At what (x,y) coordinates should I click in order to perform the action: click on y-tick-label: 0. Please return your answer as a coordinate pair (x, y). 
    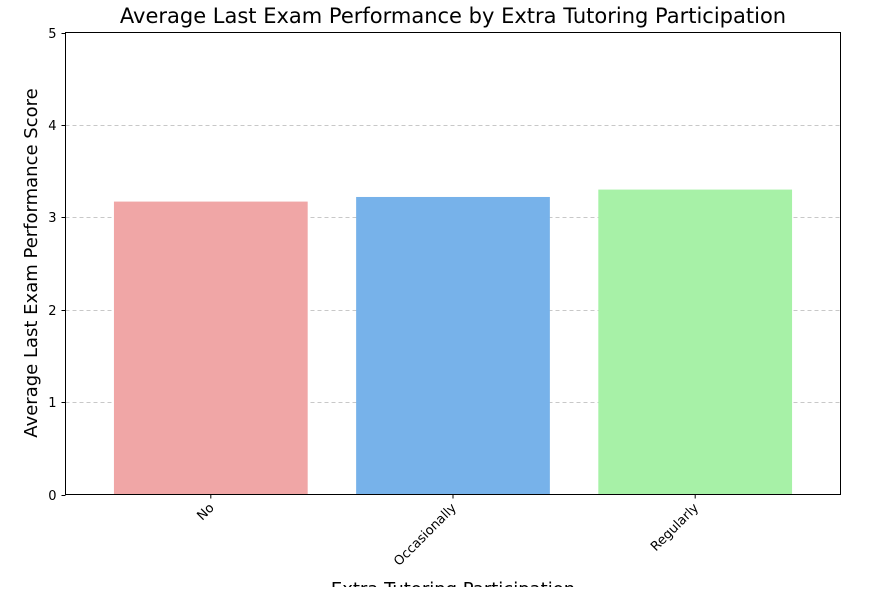
    Looking at the image, I should click on (52, 496).